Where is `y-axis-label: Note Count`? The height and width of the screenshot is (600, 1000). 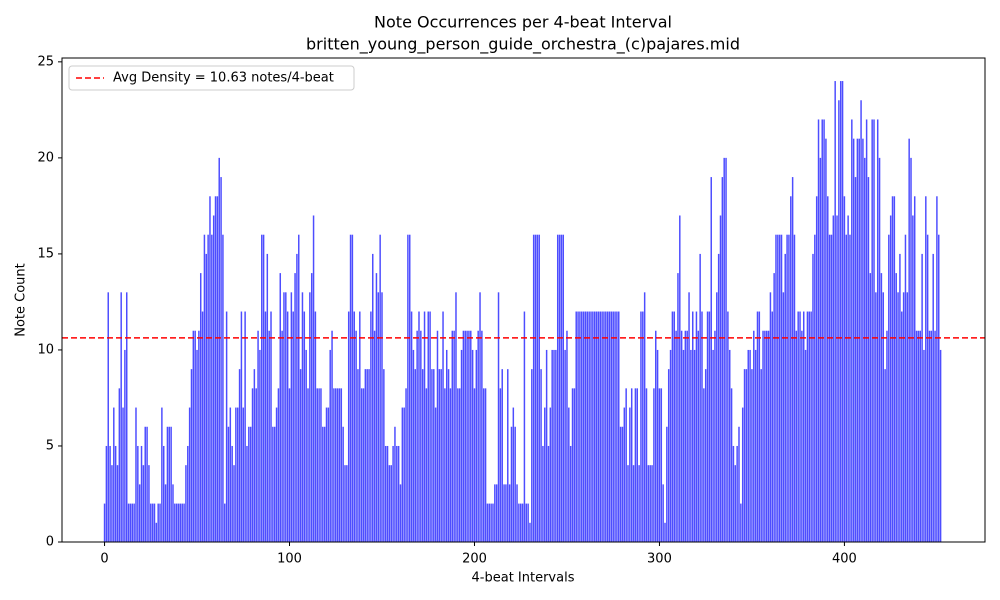
y-axis-label: Note Count is located at coordinates (21, 300).